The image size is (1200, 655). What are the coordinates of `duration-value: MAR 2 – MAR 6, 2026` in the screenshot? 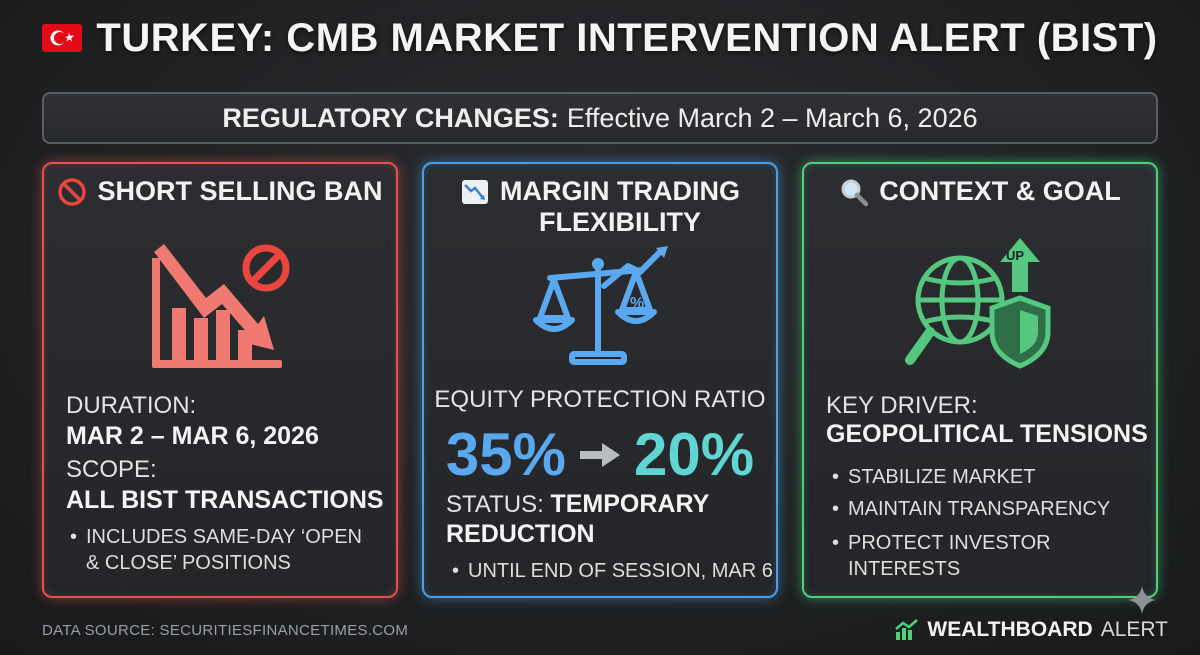 It's located at (192, 436).